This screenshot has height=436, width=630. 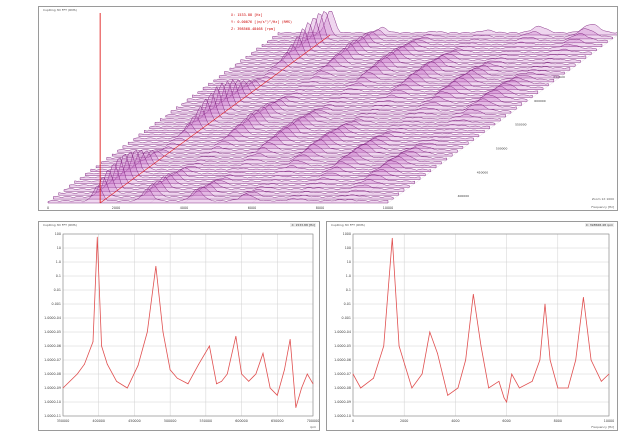 I want to click on waterfall-depth-tick-label: 450000, so click(x=483, y=172).